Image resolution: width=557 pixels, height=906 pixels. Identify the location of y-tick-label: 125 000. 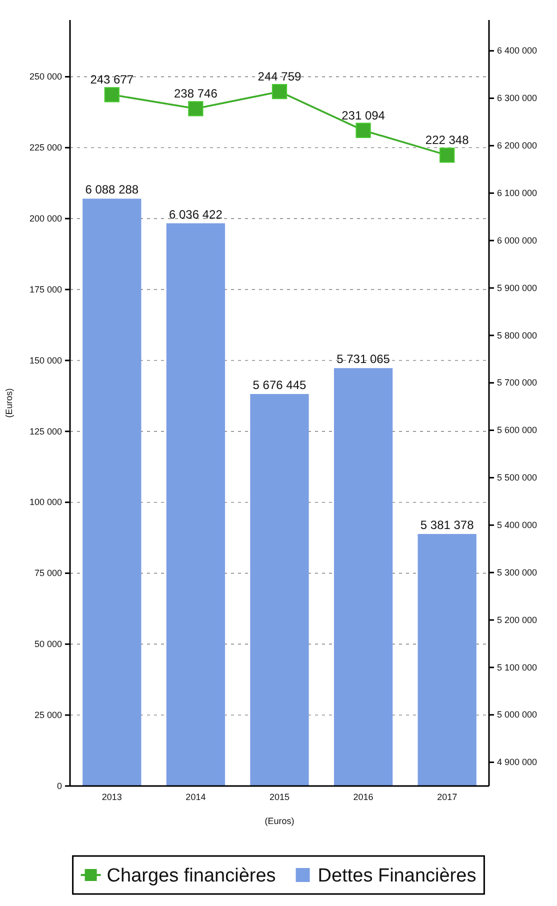
(45, 431).